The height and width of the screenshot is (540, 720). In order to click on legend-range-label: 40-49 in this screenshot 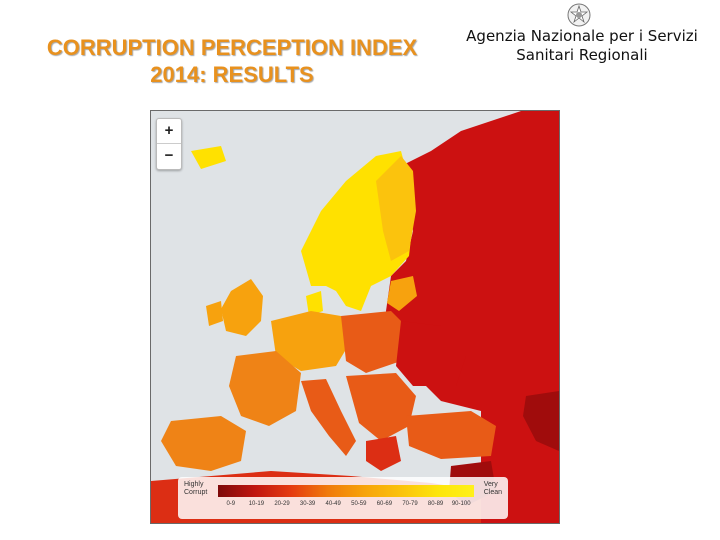, I will do `click(333, 504)`.